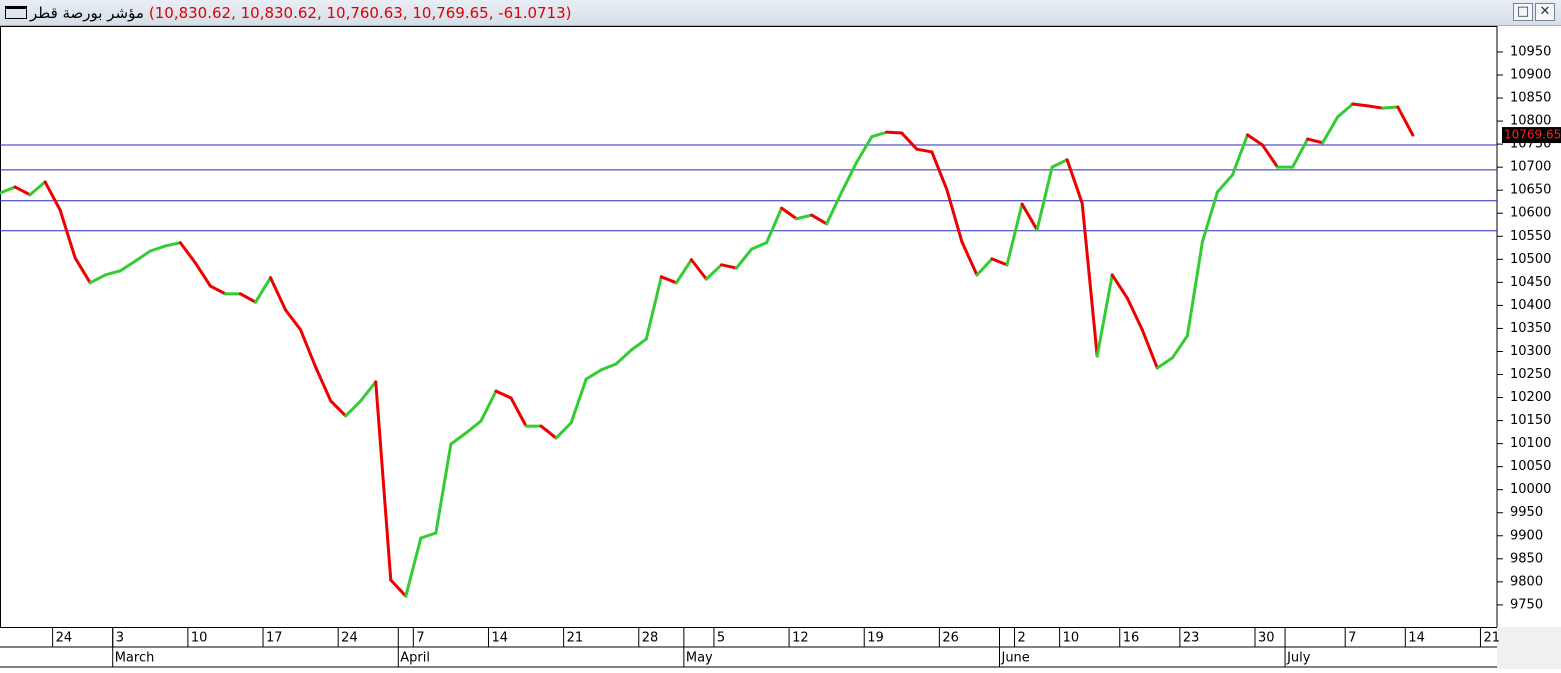 Image resolution: width=1561 pixels, height=673 pixels. I want to click on y-tick-label: 9800, so click(1526, 581).